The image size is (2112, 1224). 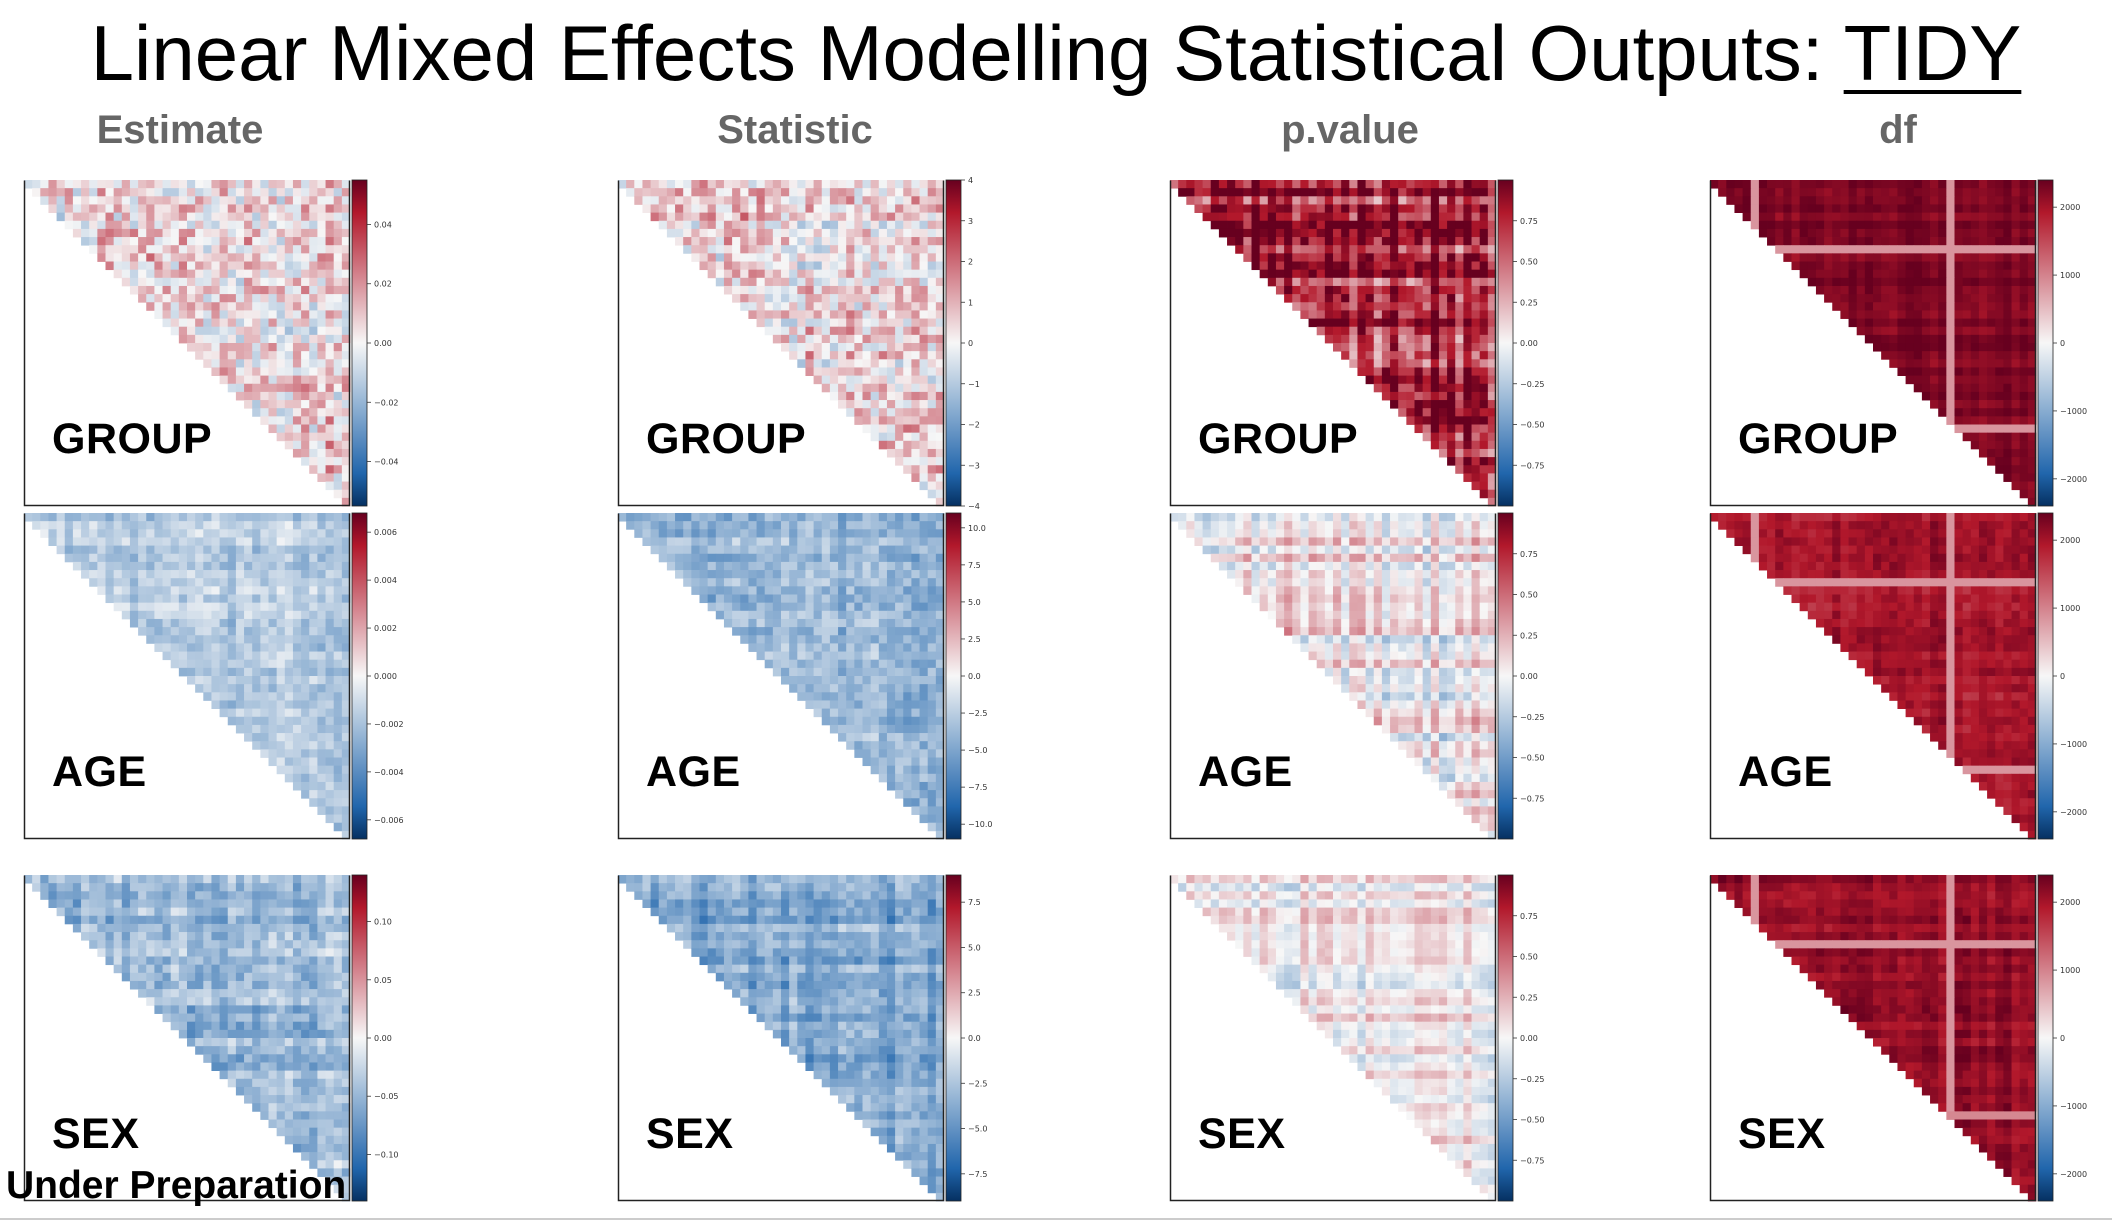 What do you see at coordinates (383, 224) in the screenshot?
I see `colorbar-tick-label: 0.04` at bounding box center [383, 224].